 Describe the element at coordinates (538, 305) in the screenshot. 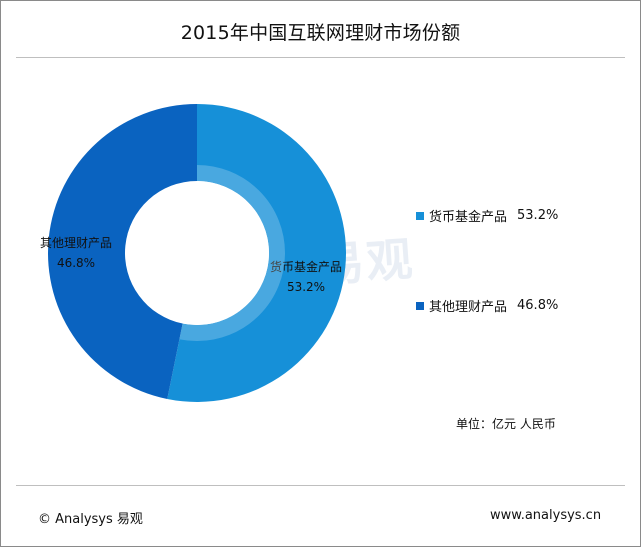

I see `legend-value: 46.8%` at that location.